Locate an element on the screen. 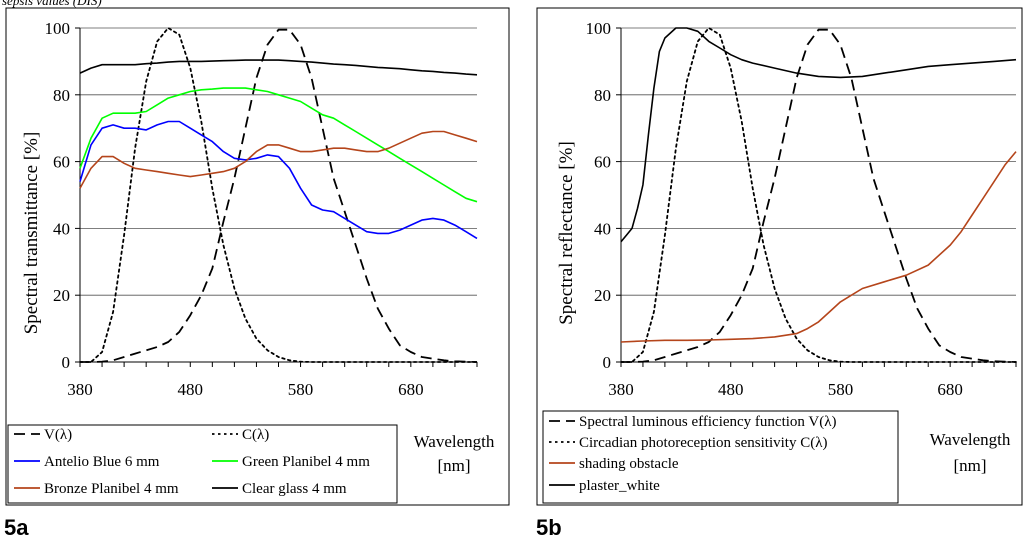  chart-5a-ylabel: Spectral transmittance [%] is located at coordinates (31, 233).